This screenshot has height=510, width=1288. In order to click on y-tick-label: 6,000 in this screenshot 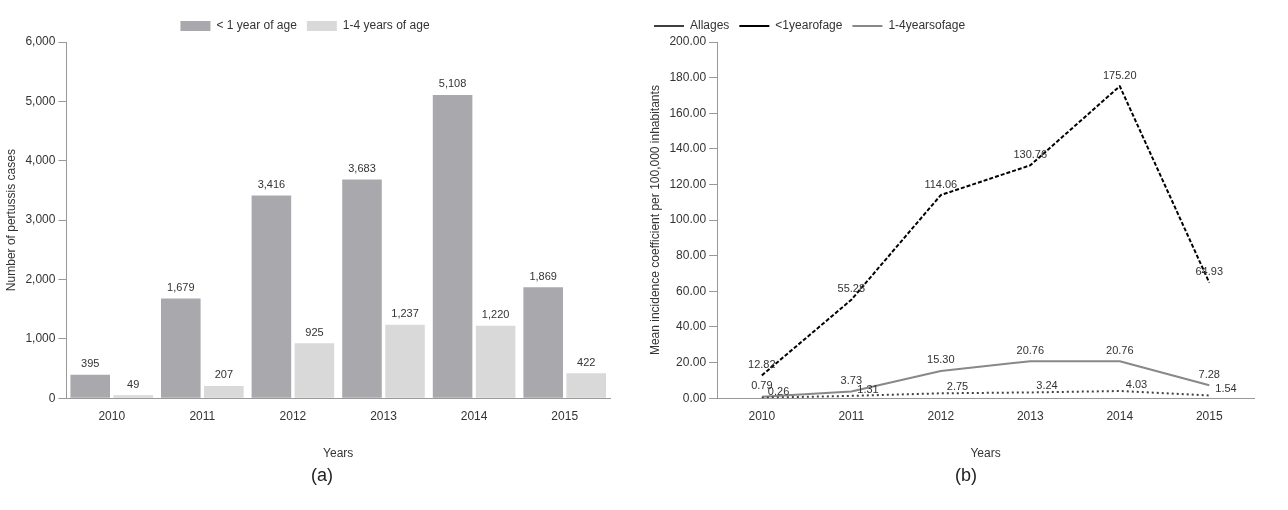, I will do `click(40, 41)`.